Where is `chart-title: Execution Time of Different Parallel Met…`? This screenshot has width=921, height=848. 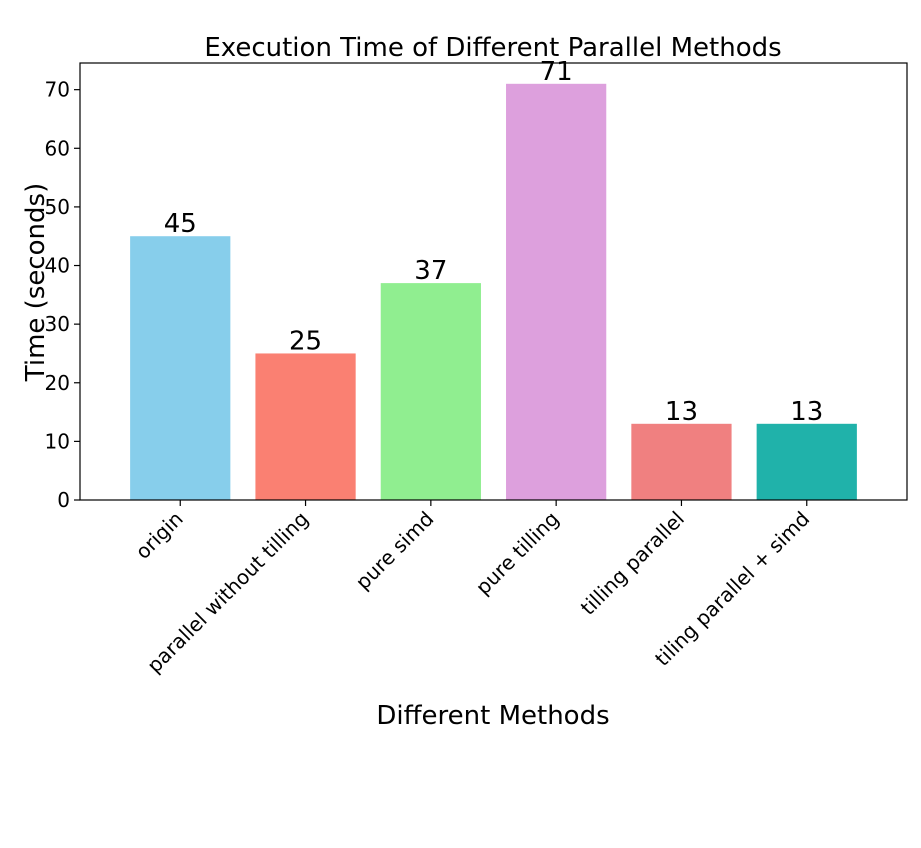
chart-title: Execution Time of Different Parallel Met… is located at coordinates (492, 48).